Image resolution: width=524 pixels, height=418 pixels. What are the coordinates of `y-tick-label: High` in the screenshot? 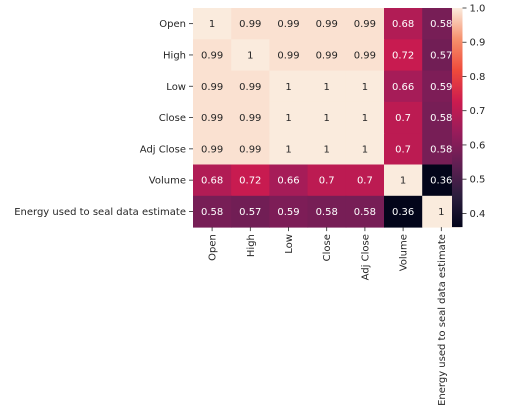 It's located at (174, 55).